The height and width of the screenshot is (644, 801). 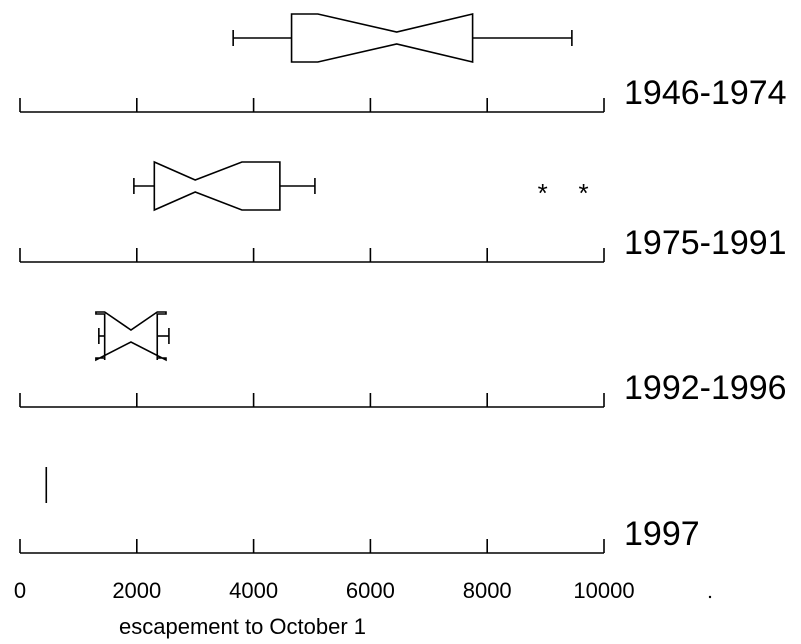 What do you see at coordinates (662, 534) in the screenshot?
I see `group-label: 1997` at bounding box center [662, 534].